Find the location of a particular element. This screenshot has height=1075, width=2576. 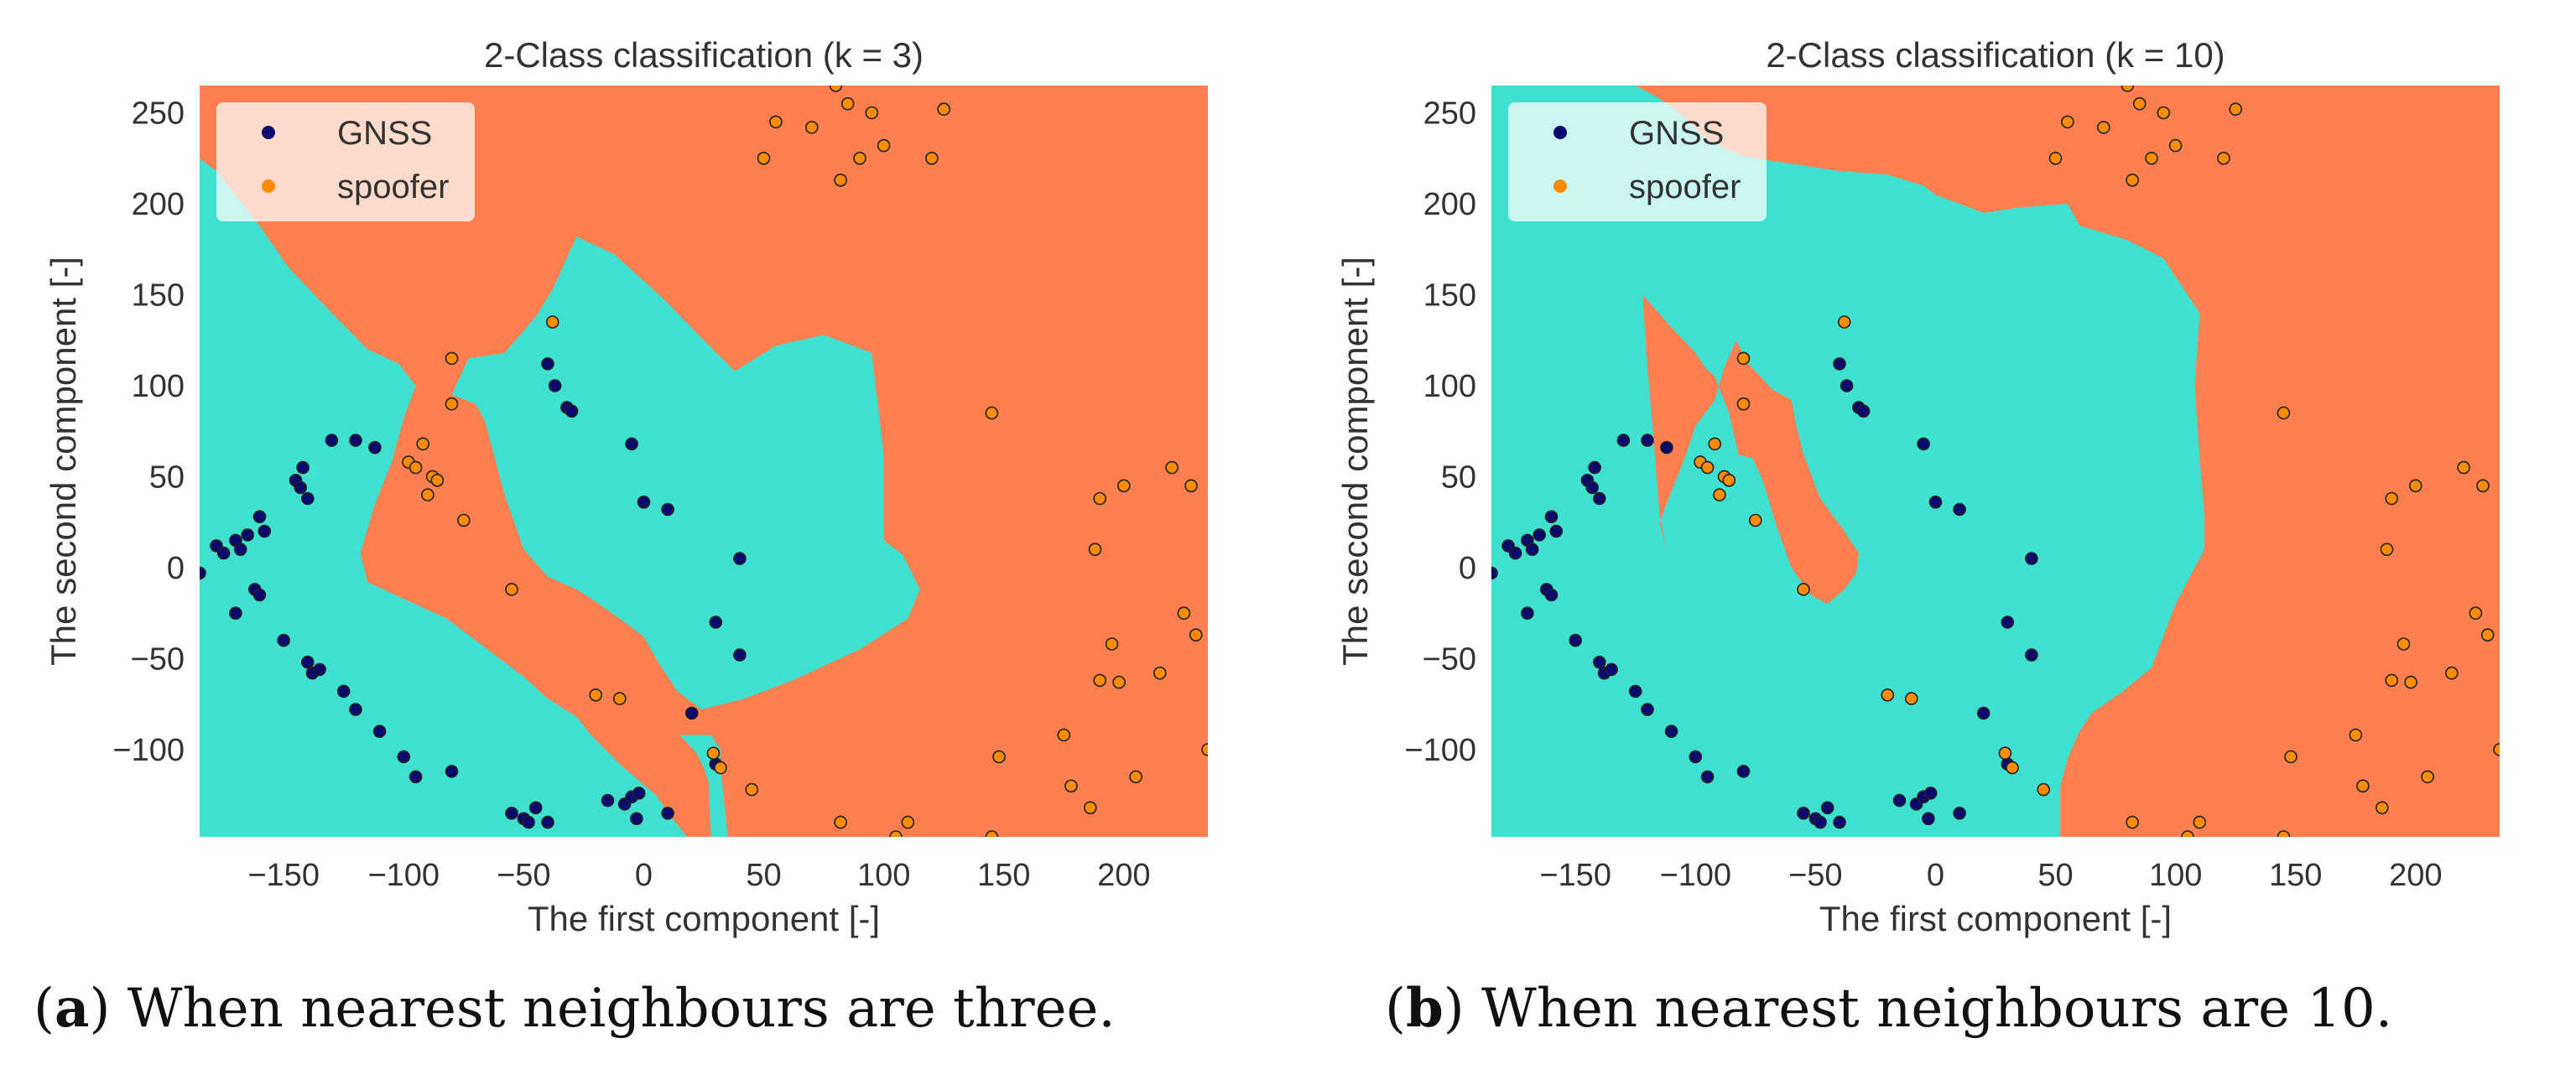

y-tick-label: 150 is located at coordinates (1449, 295).